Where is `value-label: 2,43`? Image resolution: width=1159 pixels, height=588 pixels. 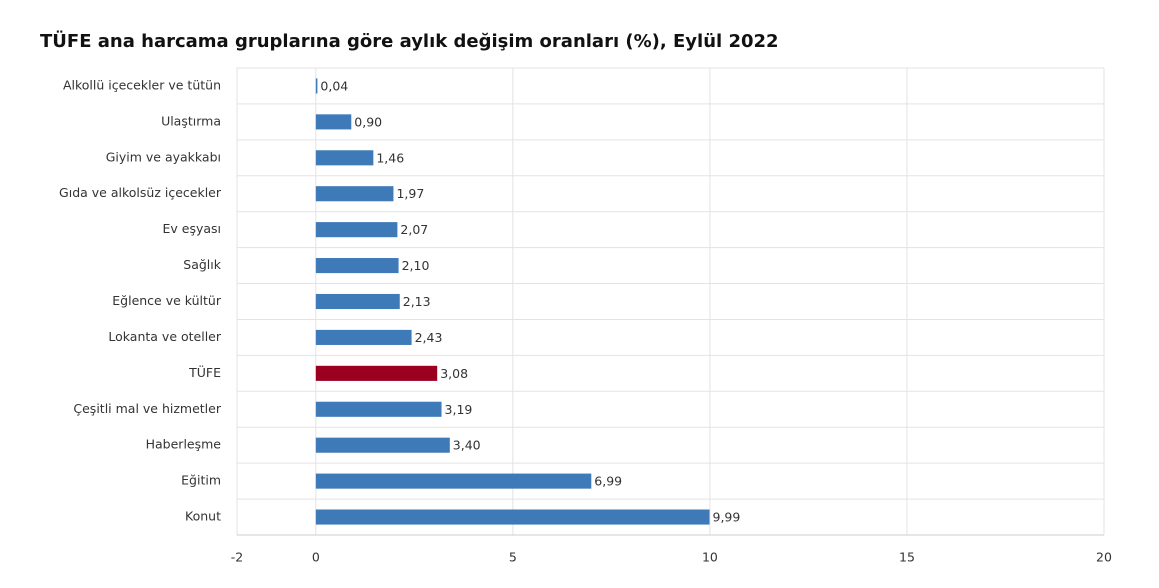 value-label: 2,43 is located at coordinates (429, 337).